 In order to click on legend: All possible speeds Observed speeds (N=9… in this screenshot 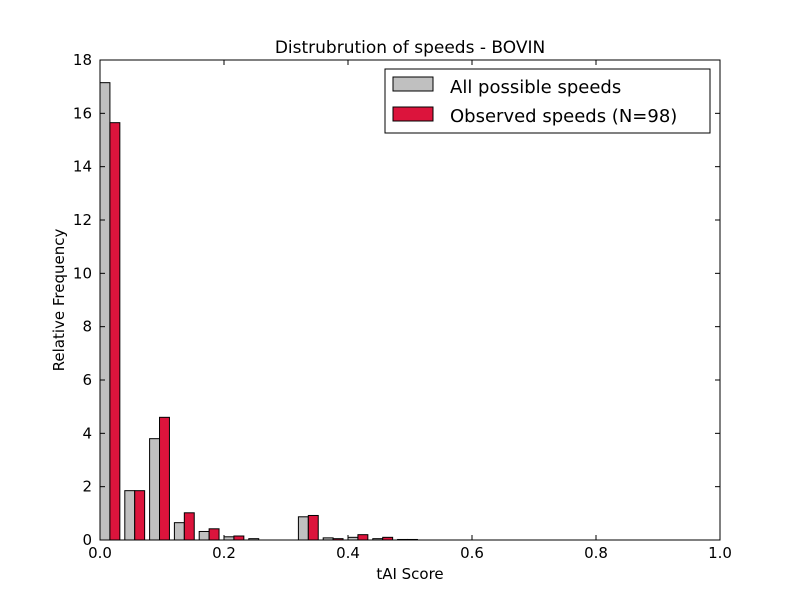, I will do `click(547, 101)`.